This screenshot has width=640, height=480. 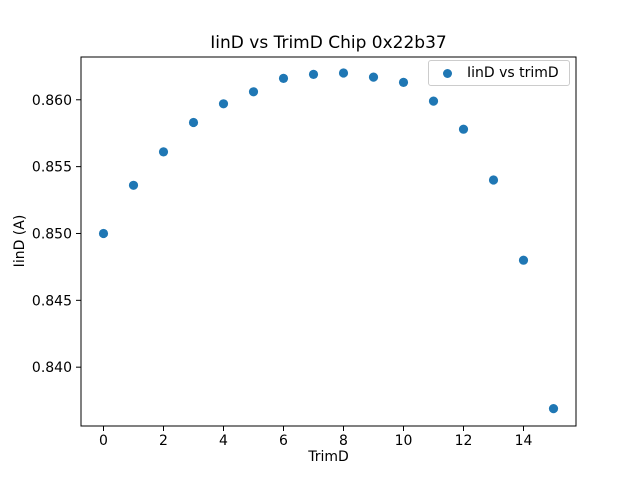 I want to click on x-tick-label: 2, so click(x=163, y=441).